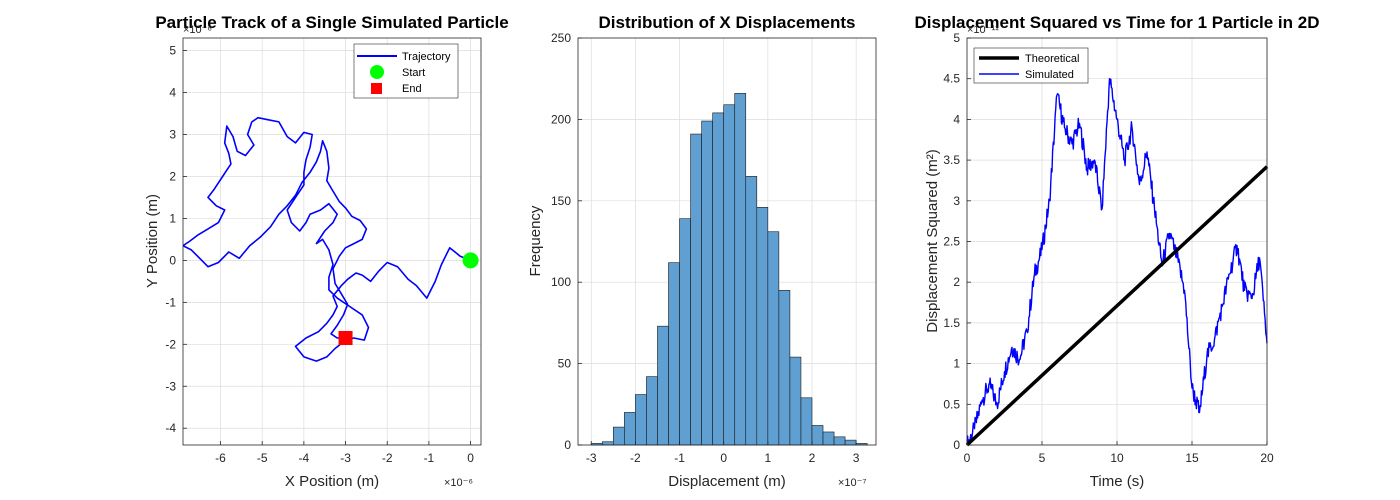 The image size is (1400, 500). I want to click on x-tick-label: 10, so click(1117, 458).